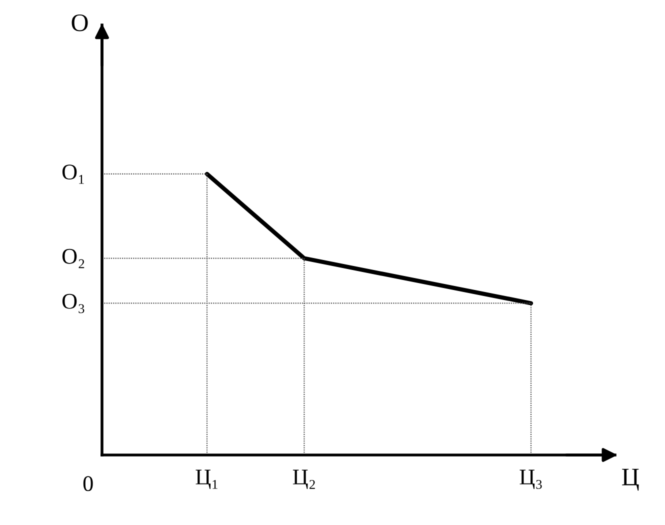  What do you see at coordinates (531, 480) in the screenshot?
I see `x-tick-label: Ц₃` at bounding box center [531, 480].